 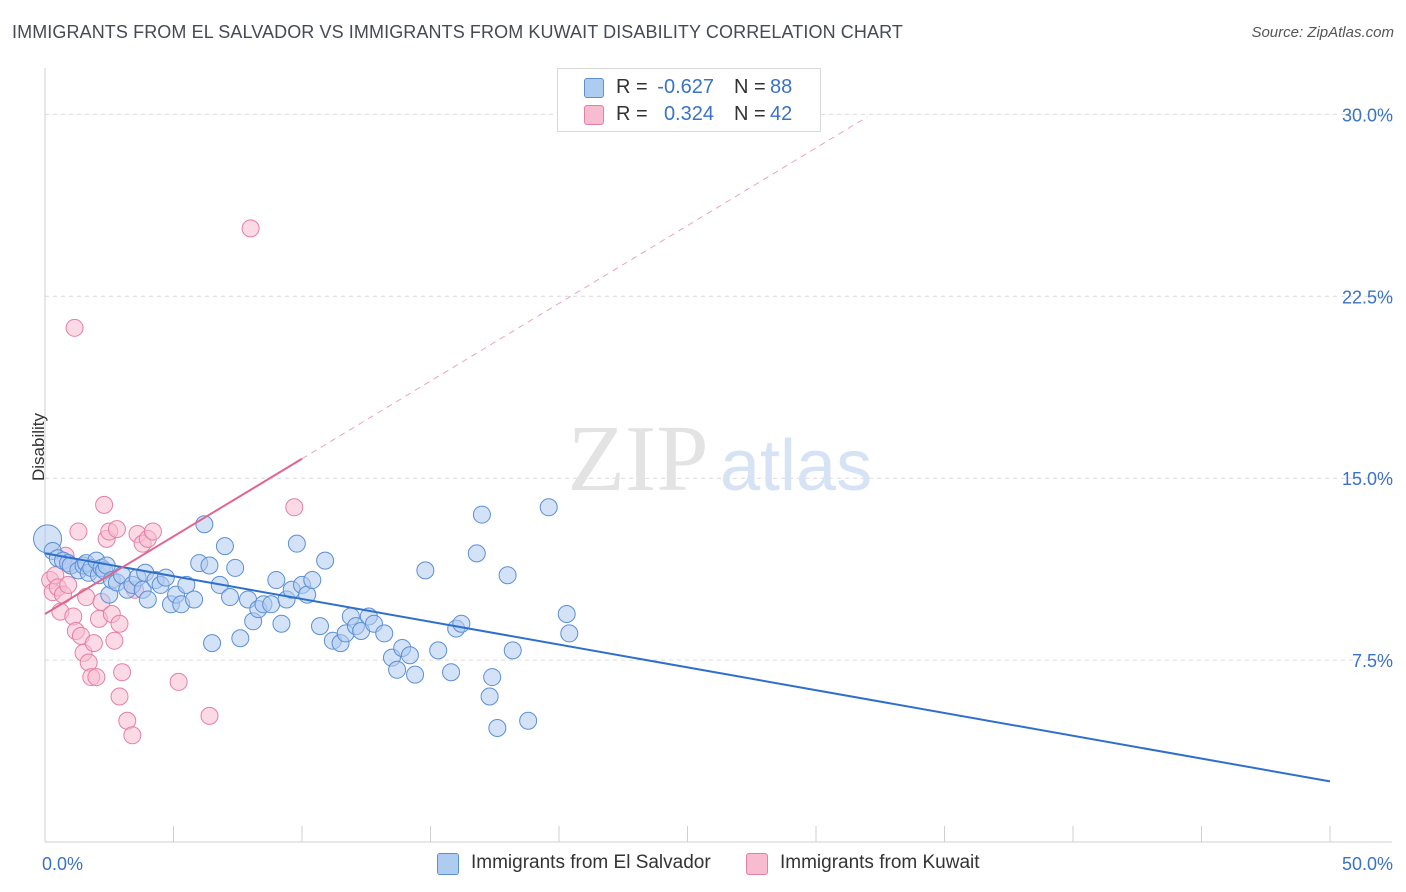 What do you see at coordinates (781, 114) in the screenshot?
I see `n-value: 42` at bounding box center [781, 114].